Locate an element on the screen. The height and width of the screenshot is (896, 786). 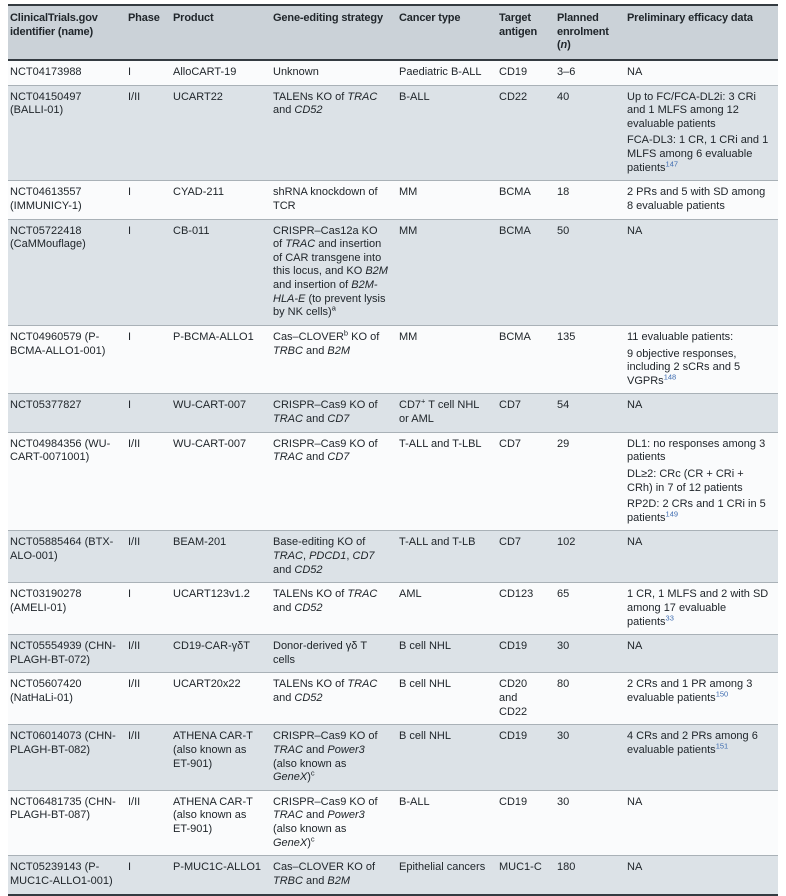
cell-identifier: NCT05239143 (P-MUC1C-ALLO1-001) is located at coordinates (67, 875).